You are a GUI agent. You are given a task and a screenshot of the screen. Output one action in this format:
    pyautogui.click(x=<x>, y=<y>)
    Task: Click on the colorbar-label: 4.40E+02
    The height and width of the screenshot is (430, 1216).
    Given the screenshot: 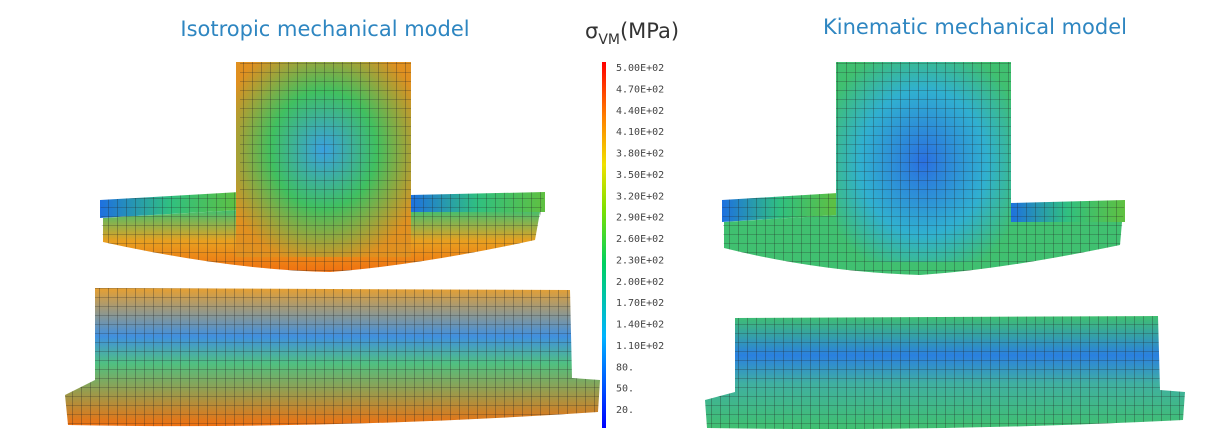 What is the action you would take?
    pyautogui.click(x=640, y=111)
    